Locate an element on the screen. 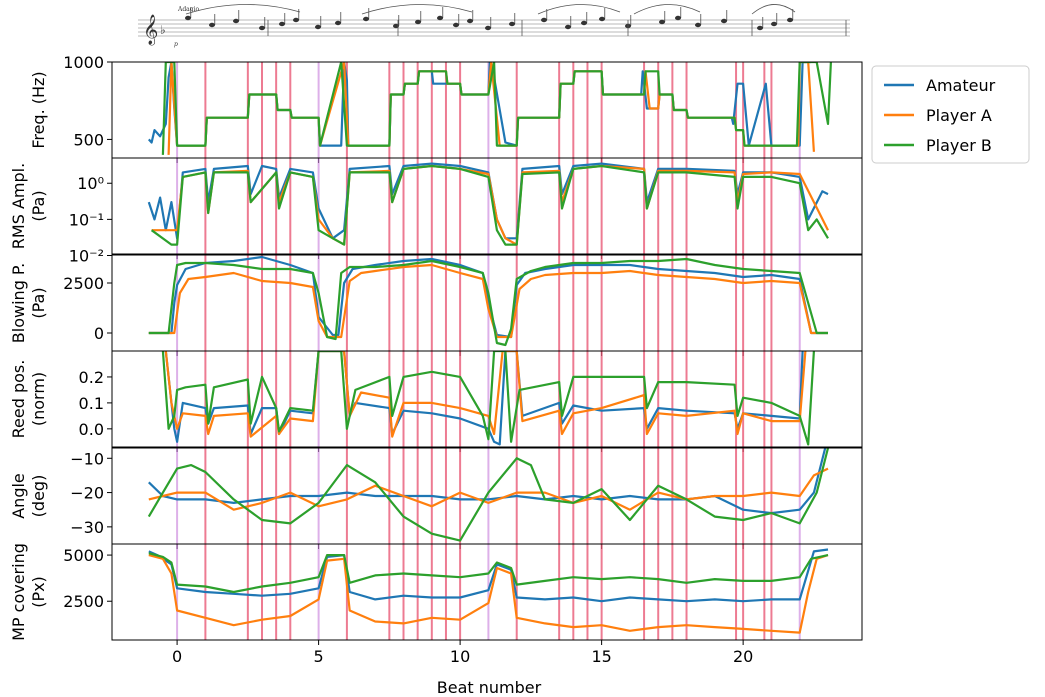 This screenshot has width=1045, height=697. score-staff-lines is located at coordinates (494, 28).